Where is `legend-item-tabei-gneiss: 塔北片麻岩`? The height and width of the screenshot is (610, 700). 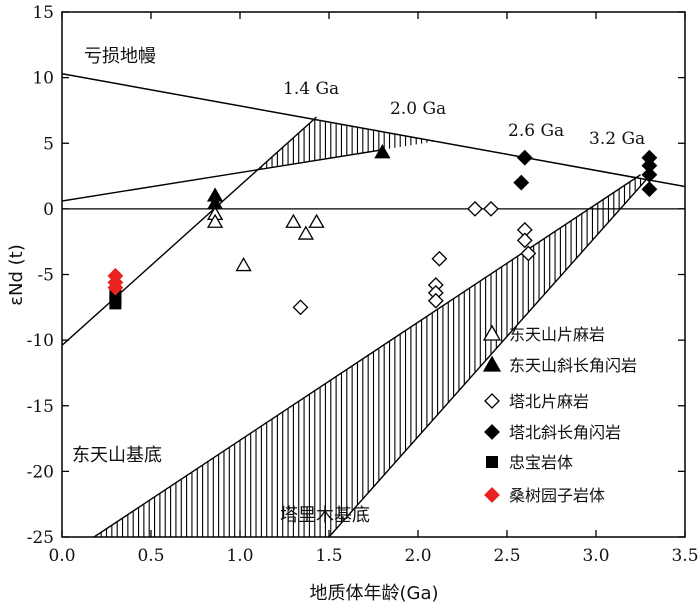
legend-item-tabei-gneiss: 塔北片麻岩 is located at coordinates (536, 401).